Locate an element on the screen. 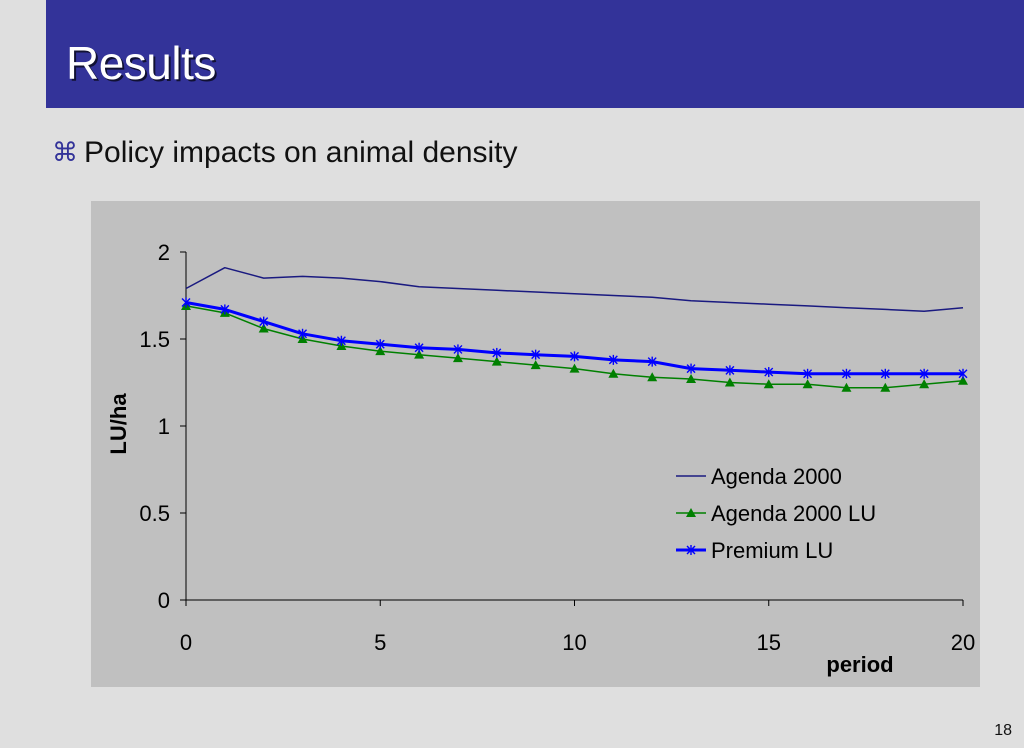  y-axis-label: LU/ha is located at coordinates (118, 424).